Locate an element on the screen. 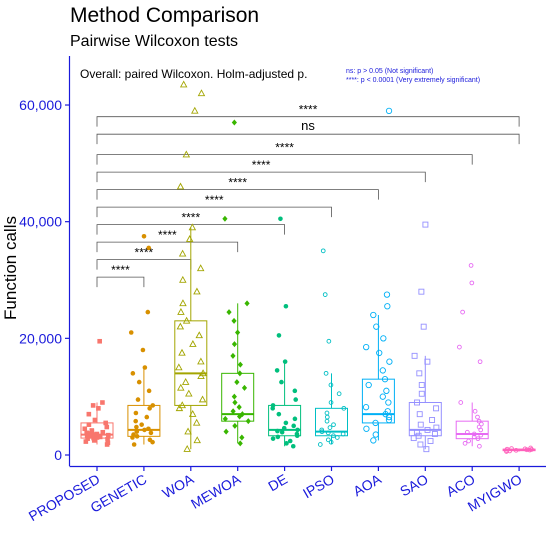 This screenshot has width=550, height=537. significance-bracket: ns is located at coordinates (308, 131).